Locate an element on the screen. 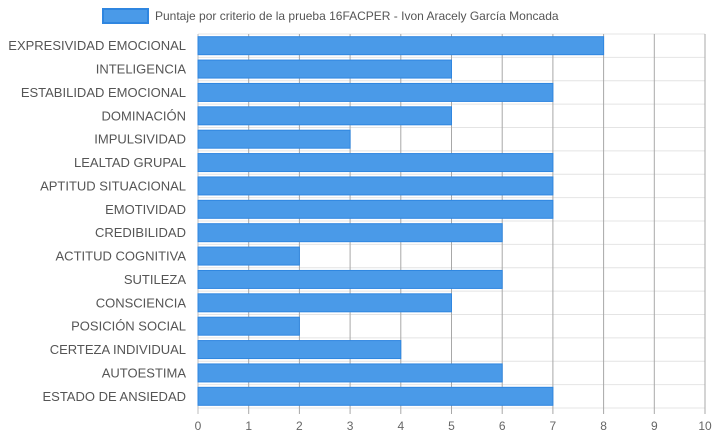 The height and width of the screenshot is (440, 715). category-label: LEALTAD GRUPAL is located at coordinates (130, 162).